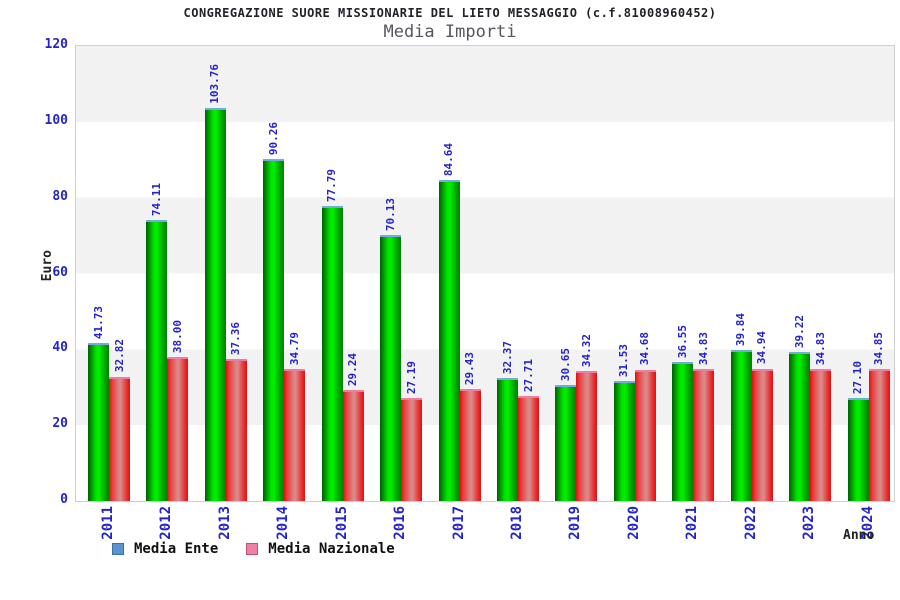 This screenshot has width=900, height=600. Describe the element at coordinates (156, 199) in the screenshot. I see `value-label-media-ente-2012: 74.11` at that location.